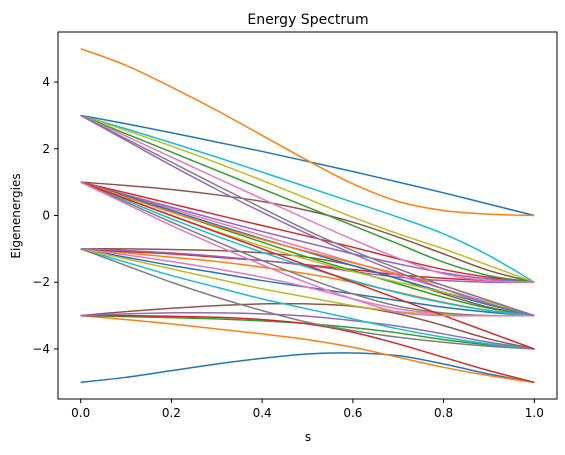  Describe the element at coordinates (46, 82) in the screenshot. I see `y-tick-label: 4` at that location.